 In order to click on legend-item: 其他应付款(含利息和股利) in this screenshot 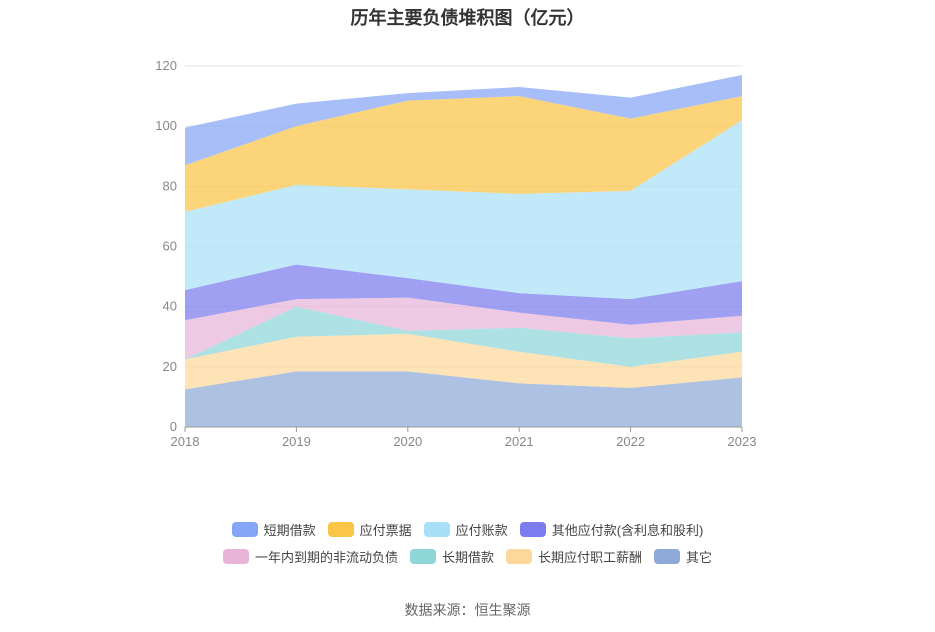, I will do `click(611, 529)`.